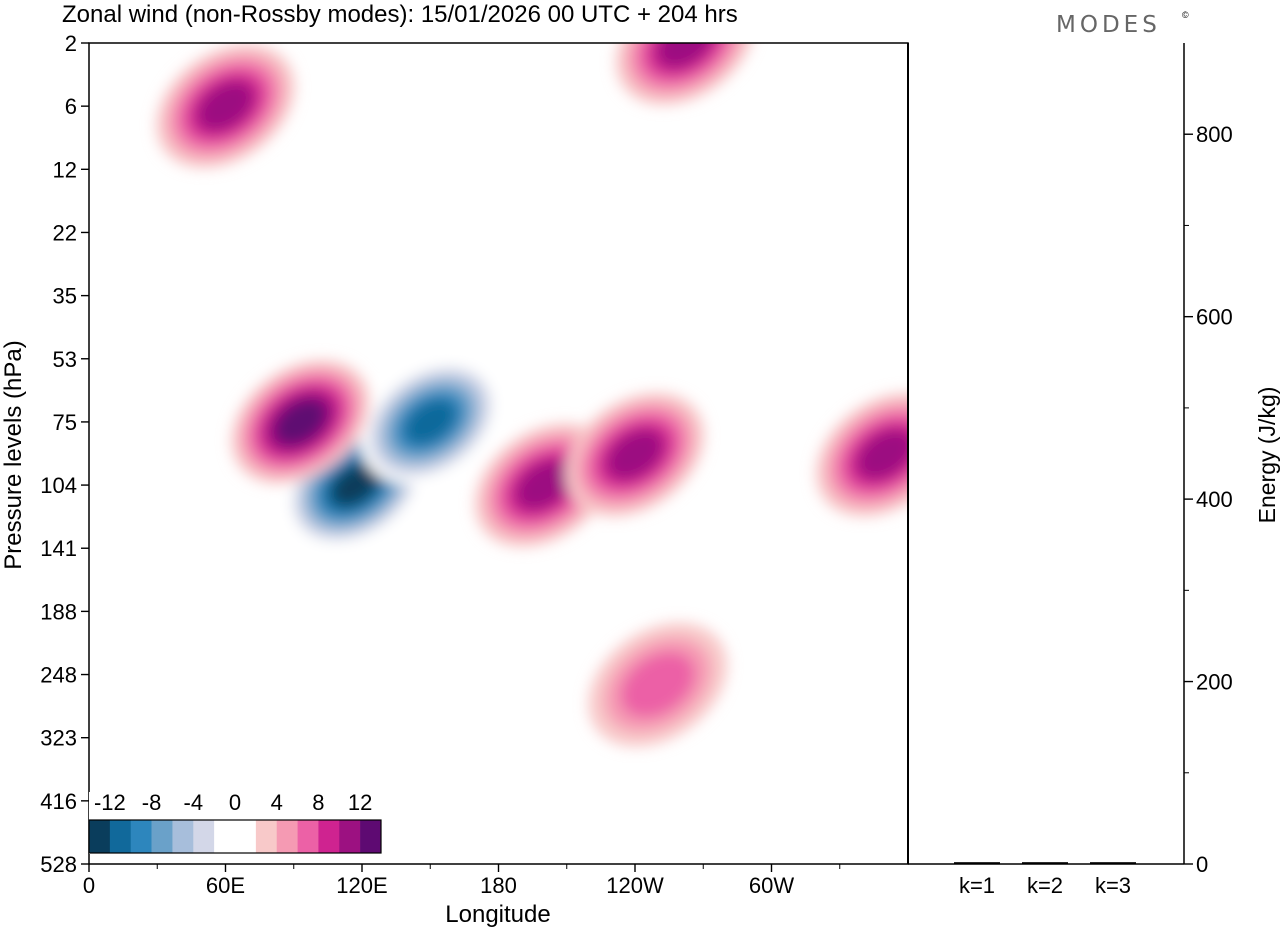 Image resolution: width=1280 pixels, height=930 pixels. I want to click on y-tick-label: 22, so click(65, 232).